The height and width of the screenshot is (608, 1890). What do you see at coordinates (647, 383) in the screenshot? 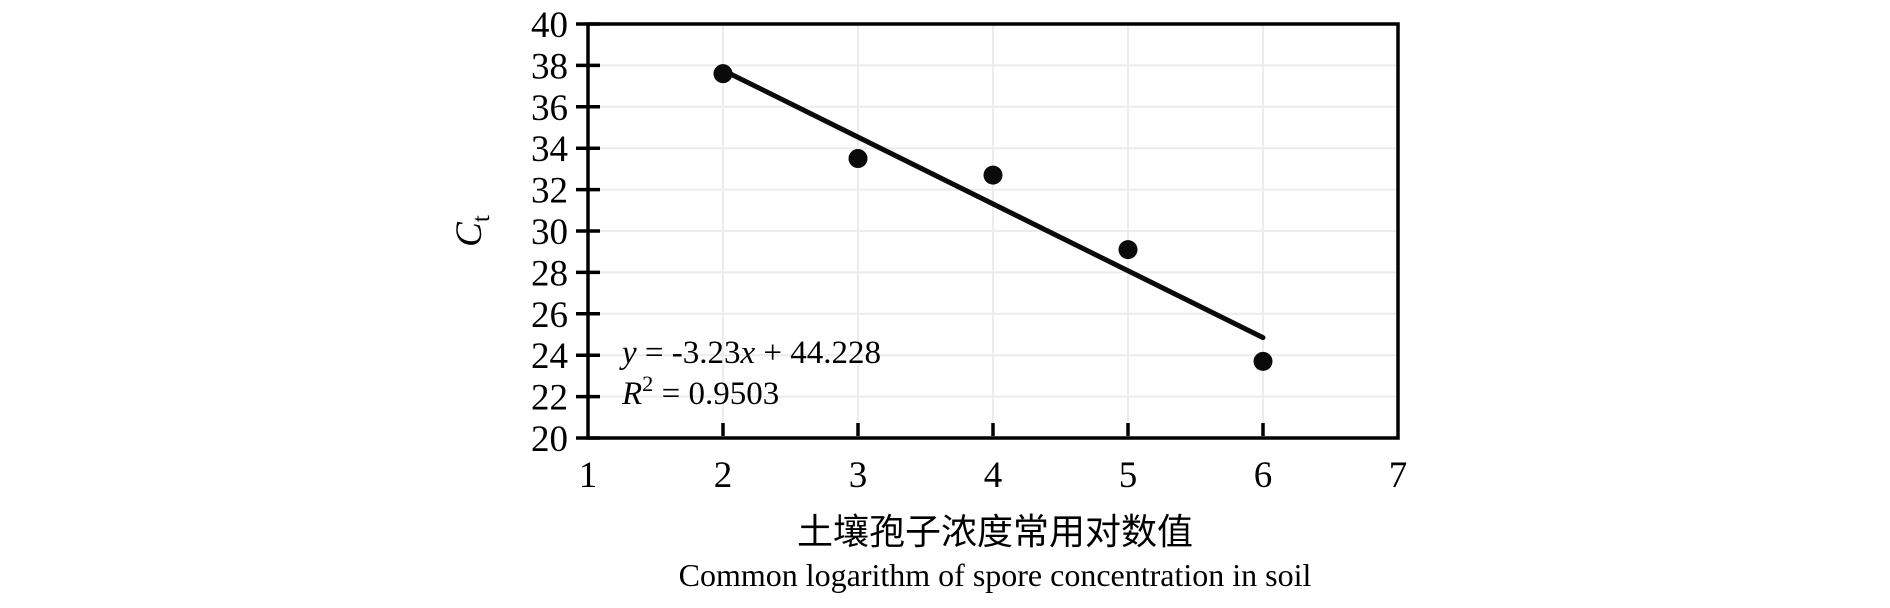
I see `text-part: 2` at bounding box center [647, 383].